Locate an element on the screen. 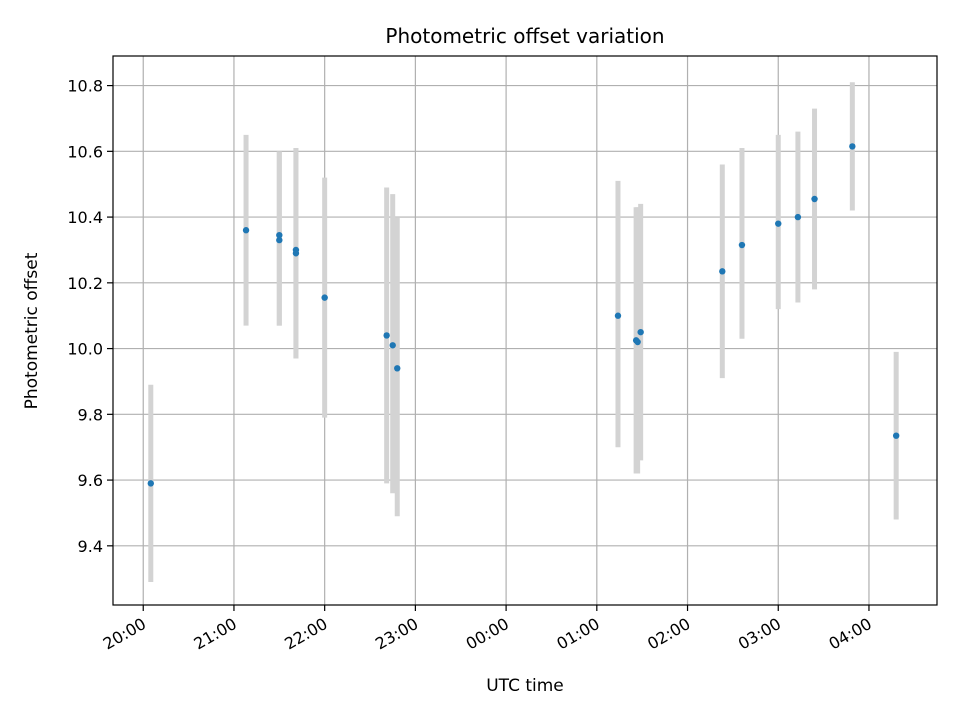 The height and width of the screenshot is (720, 960). chart-title: Photometric offset variation is located at coordinates (524, 36).